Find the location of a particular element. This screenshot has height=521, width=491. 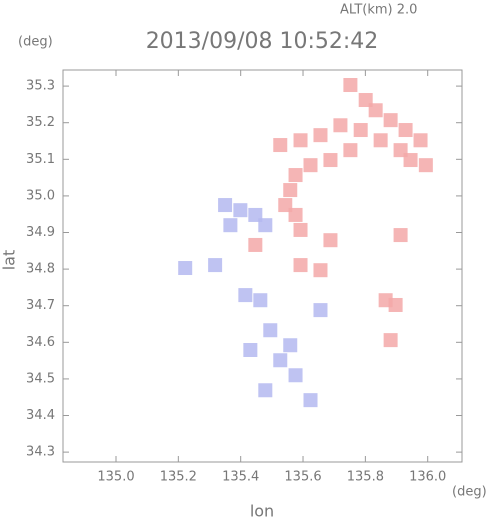

y-tick-label: 34.4 is located at coordinates (40, 415).